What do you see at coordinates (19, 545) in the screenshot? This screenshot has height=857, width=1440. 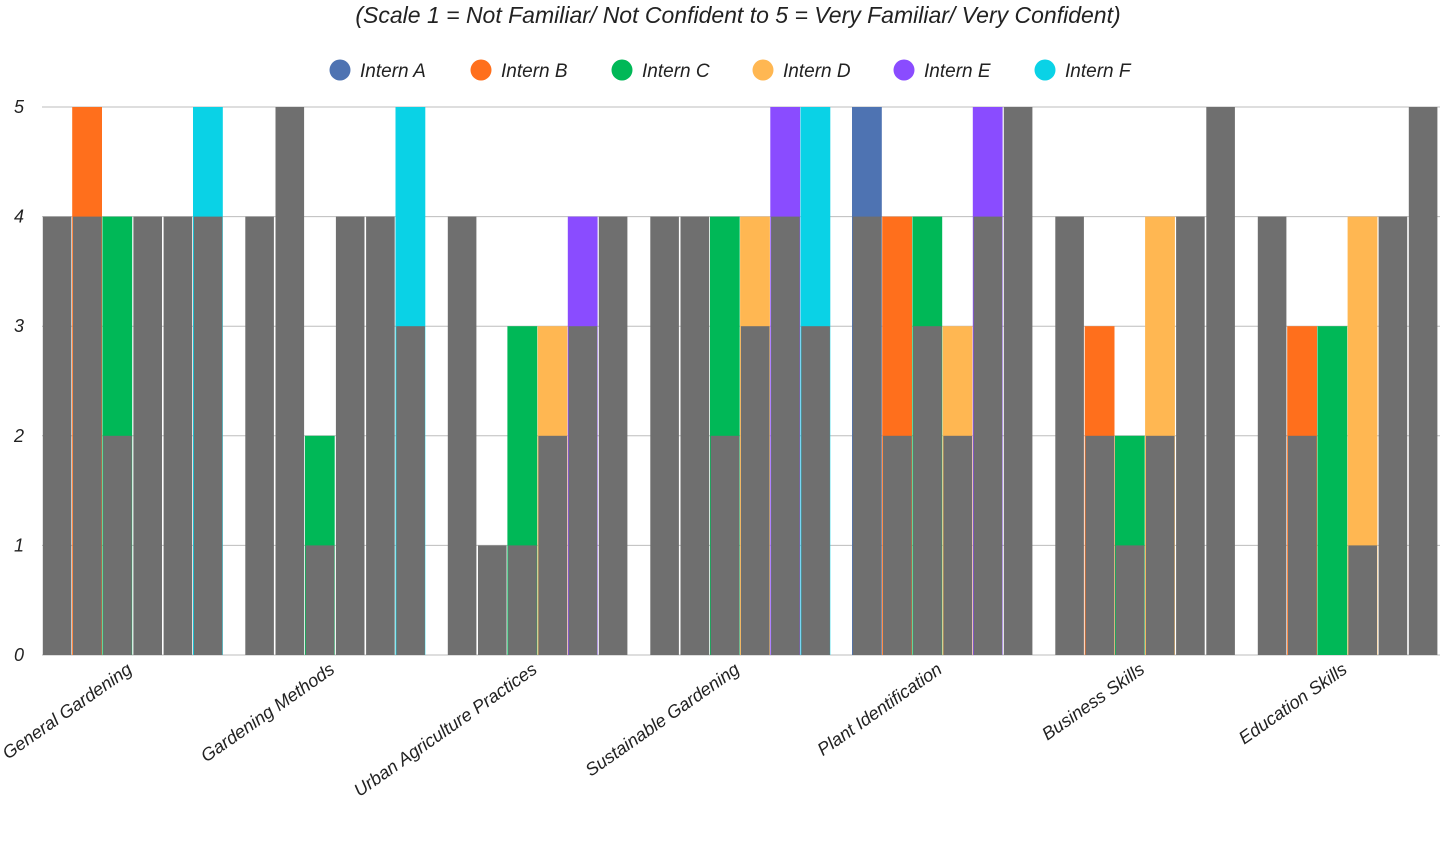 I see `y-tick-label: 1` at bounding box center [19, 545].